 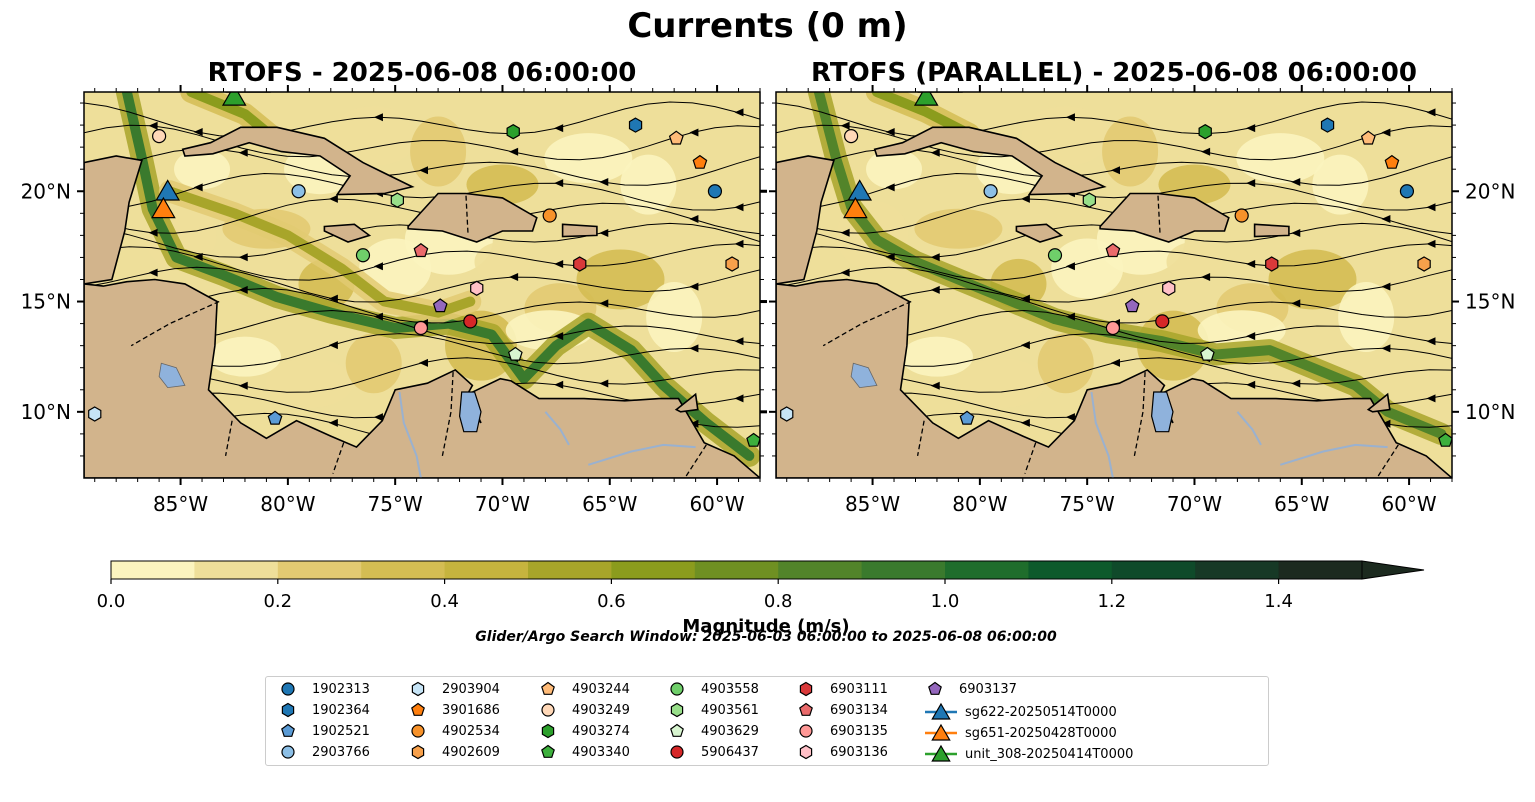 I want to click on legend-item: 2903766, so click(x=324, y=752).